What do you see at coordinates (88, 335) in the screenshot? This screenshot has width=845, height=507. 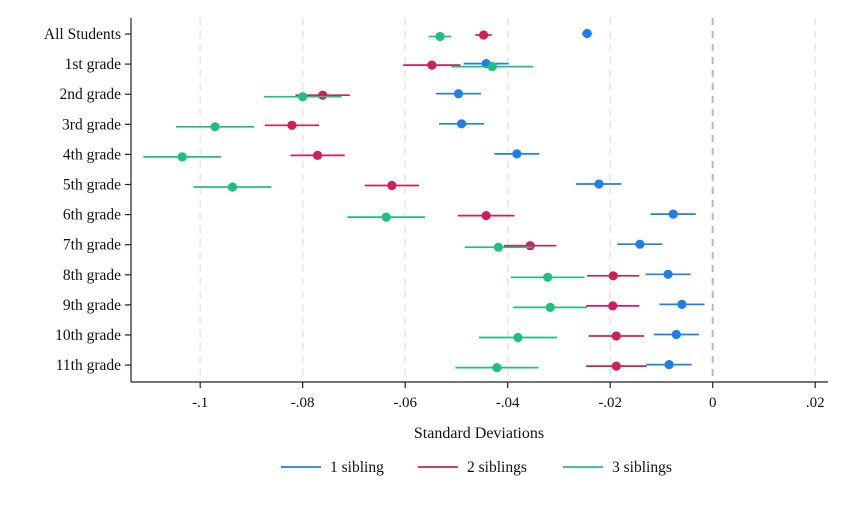 I see `y-tick-label: 10th grade` at bounding box center [88, 335].